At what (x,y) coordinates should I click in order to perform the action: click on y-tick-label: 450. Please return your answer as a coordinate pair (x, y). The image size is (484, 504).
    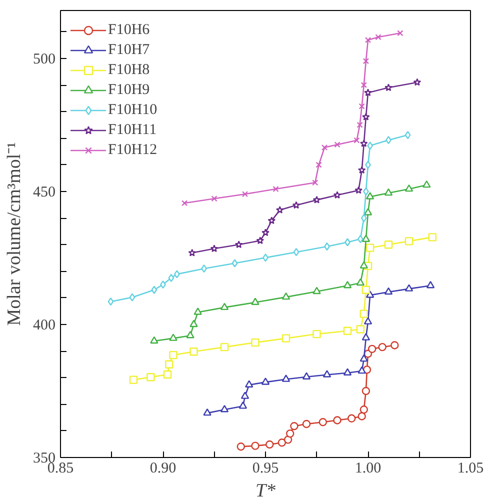
    Looking at the image, I should click on (44, 192).